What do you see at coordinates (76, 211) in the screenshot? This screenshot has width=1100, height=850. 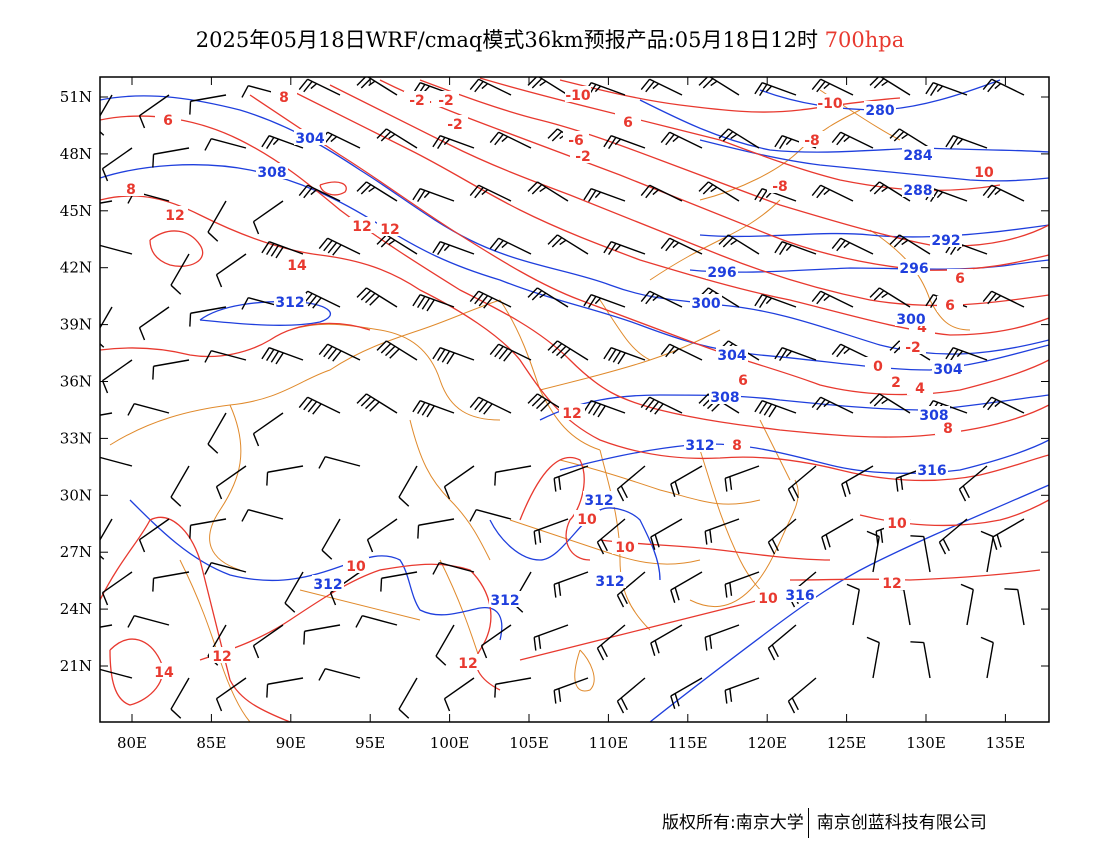 I see `lat-tick-label: 45N` at bounding box center [76, 211].